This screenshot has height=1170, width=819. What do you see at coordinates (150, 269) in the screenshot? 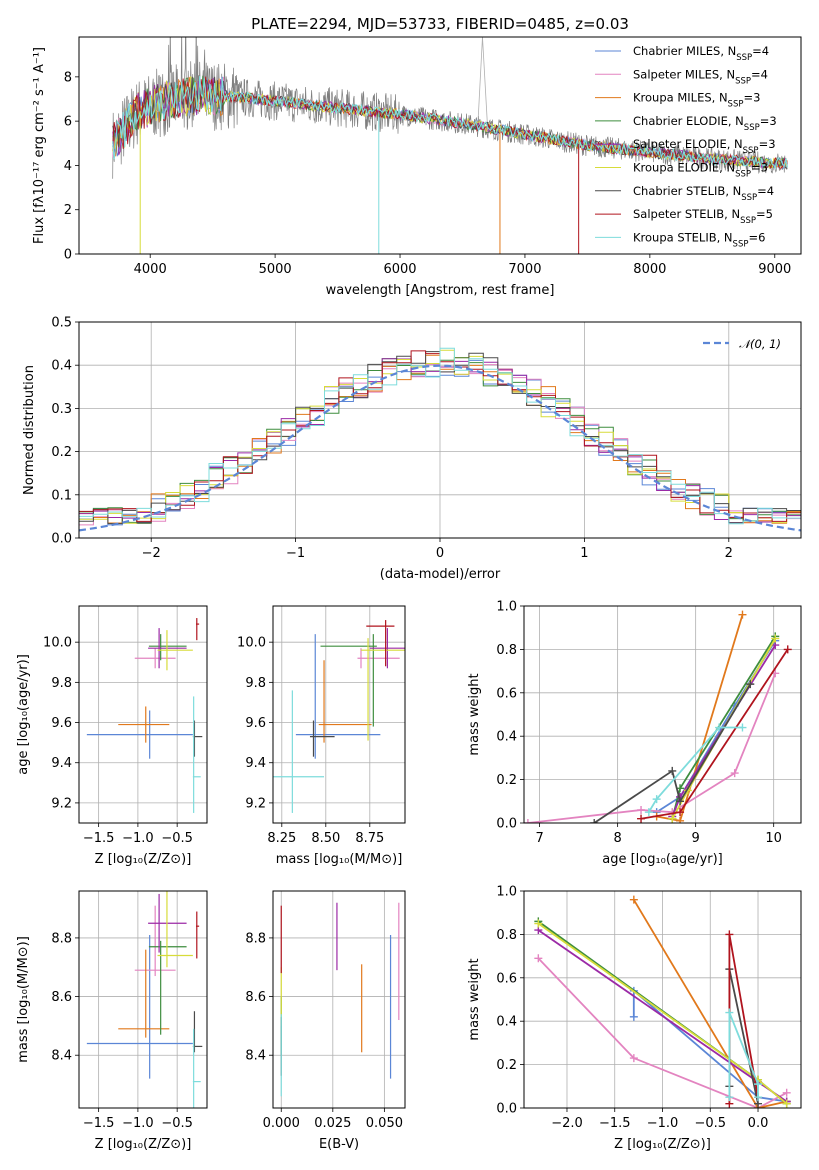
I see `x-tick-label: 4000` at bounding box center [150, 269].